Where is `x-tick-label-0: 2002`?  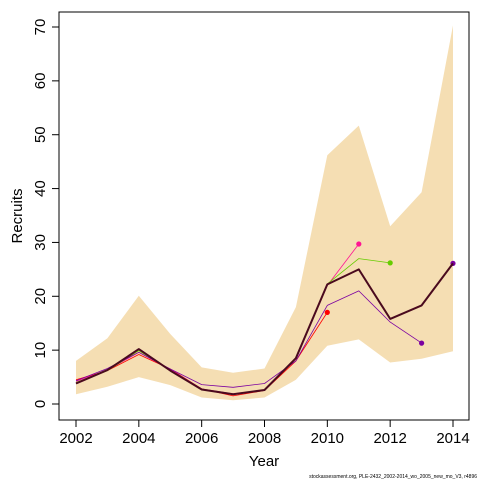 x-tick-label-0: 2002 is located at coordinates (75, 438).